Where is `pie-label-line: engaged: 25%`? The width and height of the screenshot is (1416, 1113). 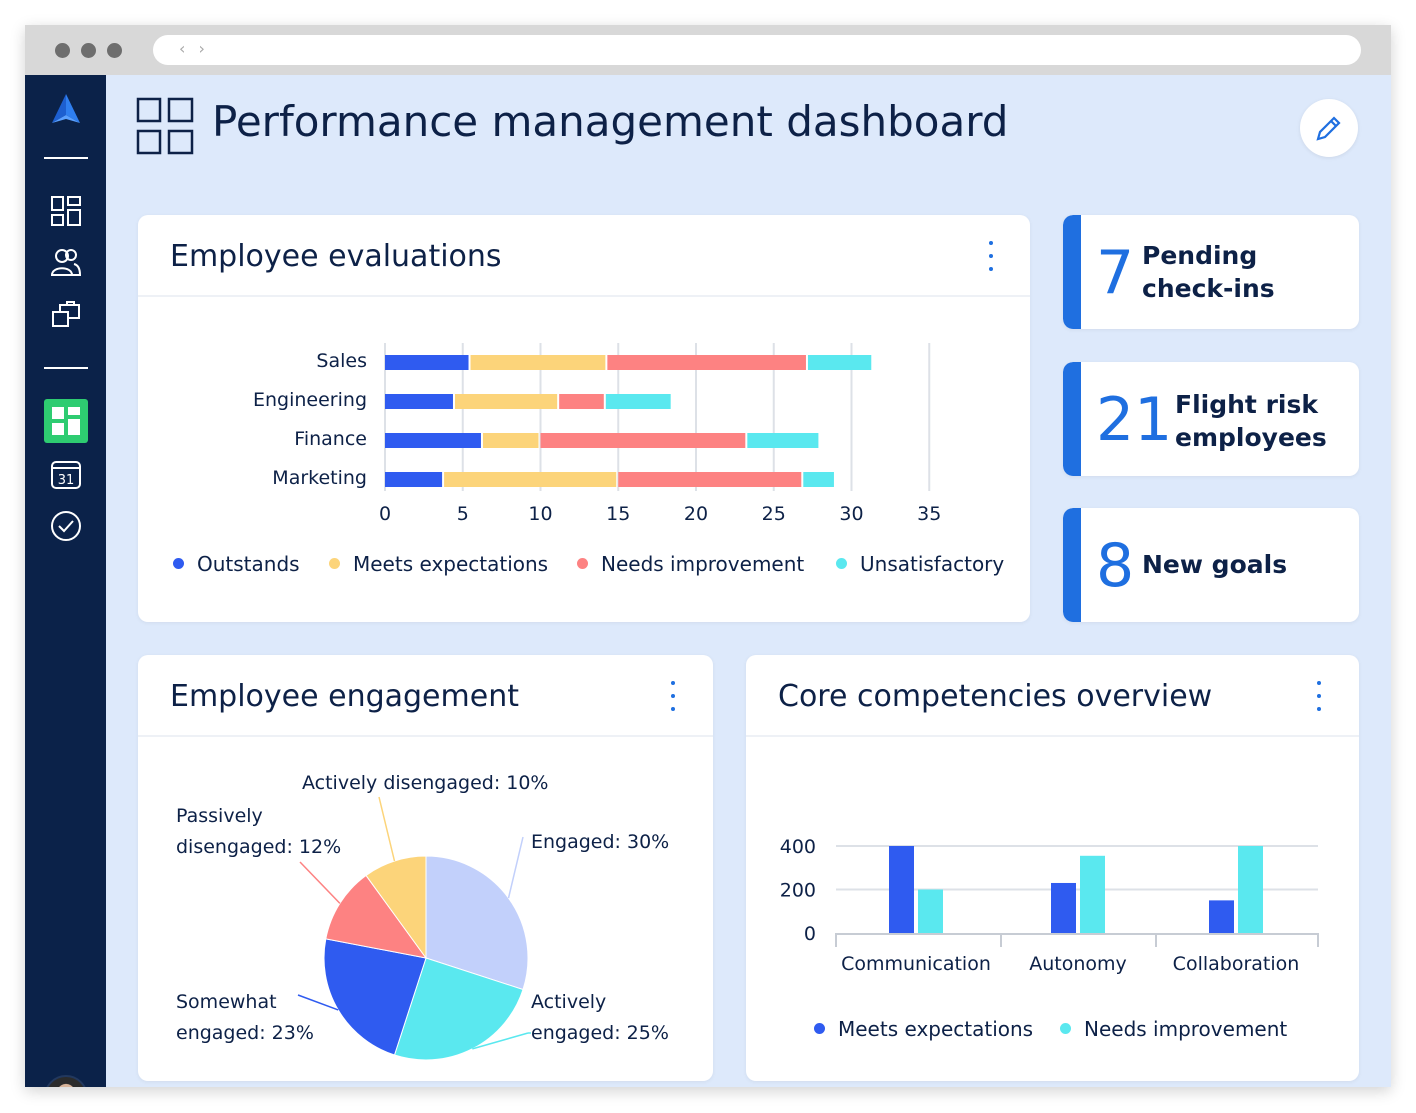 pie-label-line: engaged: 25% is located at coordinates (600, 1033).